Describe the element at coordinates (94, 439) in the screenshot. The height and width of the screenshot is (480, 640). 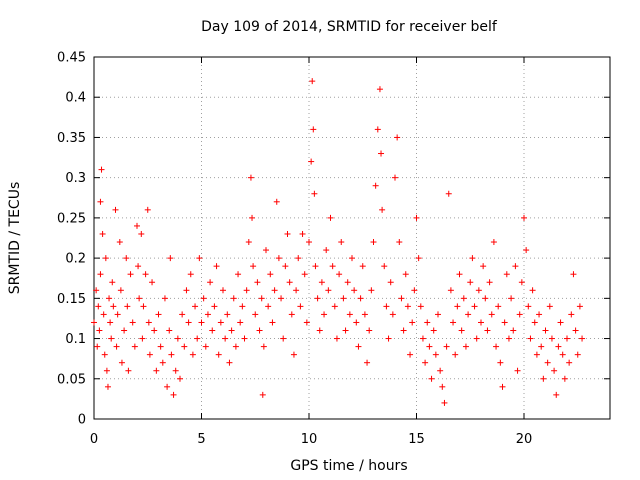
I see `x-tick-label: 0` at that location.